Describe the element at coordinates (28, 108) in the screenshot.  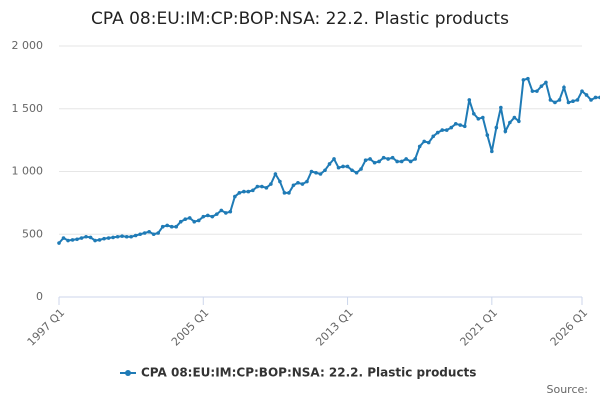
I see `y-tick-label: 1 500` at that location.